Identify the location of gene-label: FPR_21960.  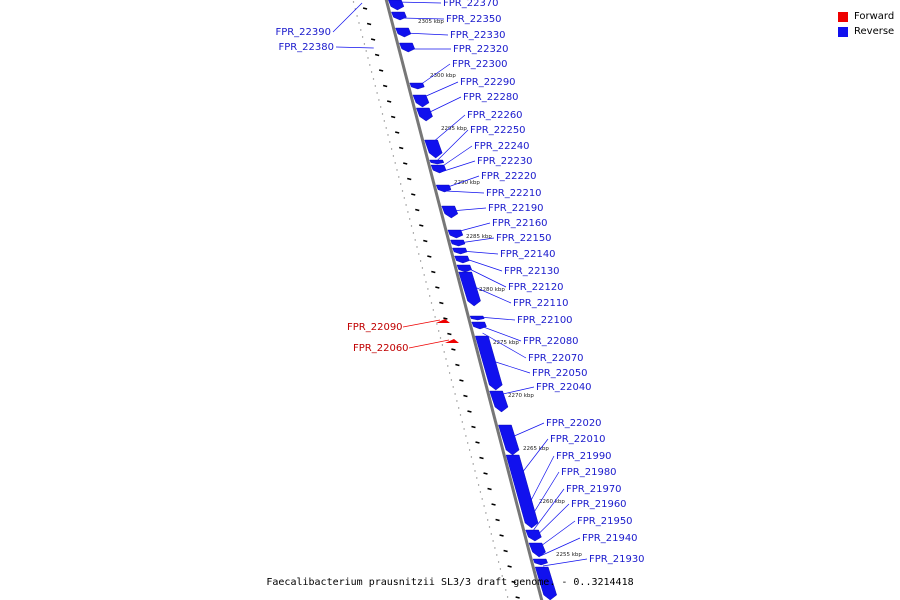
(599, 504).